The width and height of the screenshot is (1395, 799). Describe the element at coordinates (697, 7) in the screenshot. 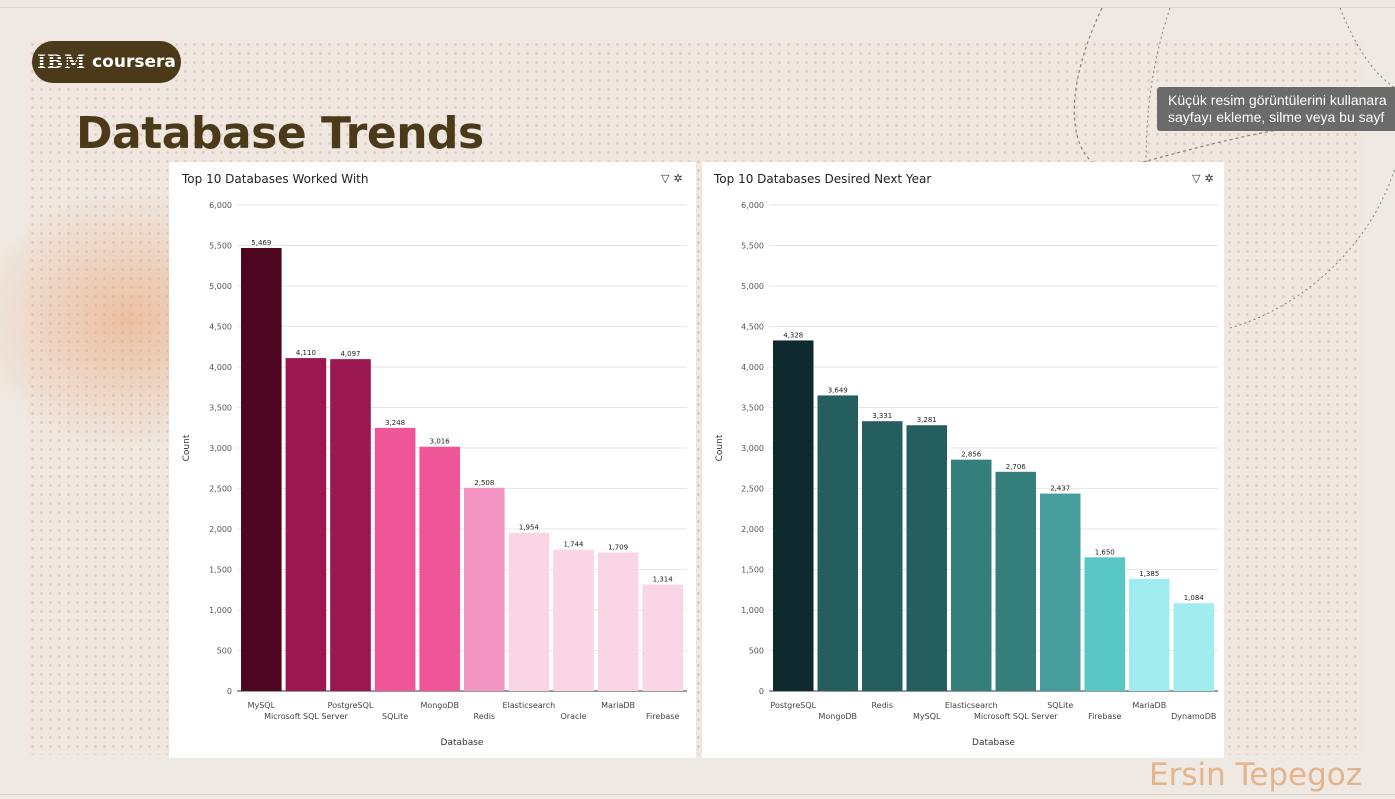

I see `window-top-rule` at that location.